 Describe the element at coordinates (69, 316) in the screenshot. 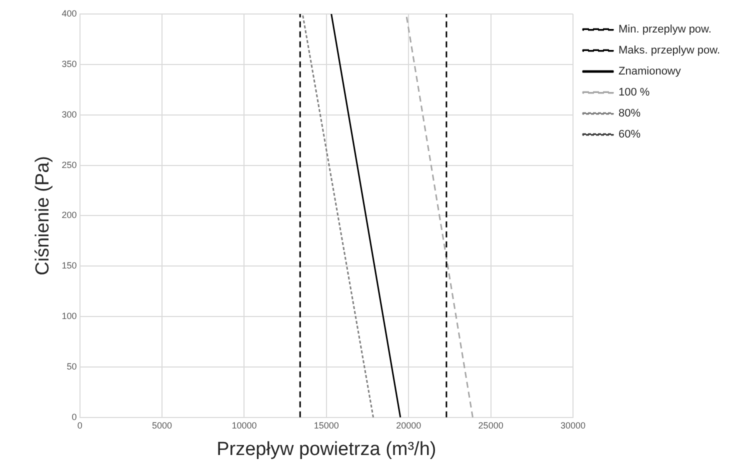

I see `y-tick-label: 100` at that location.